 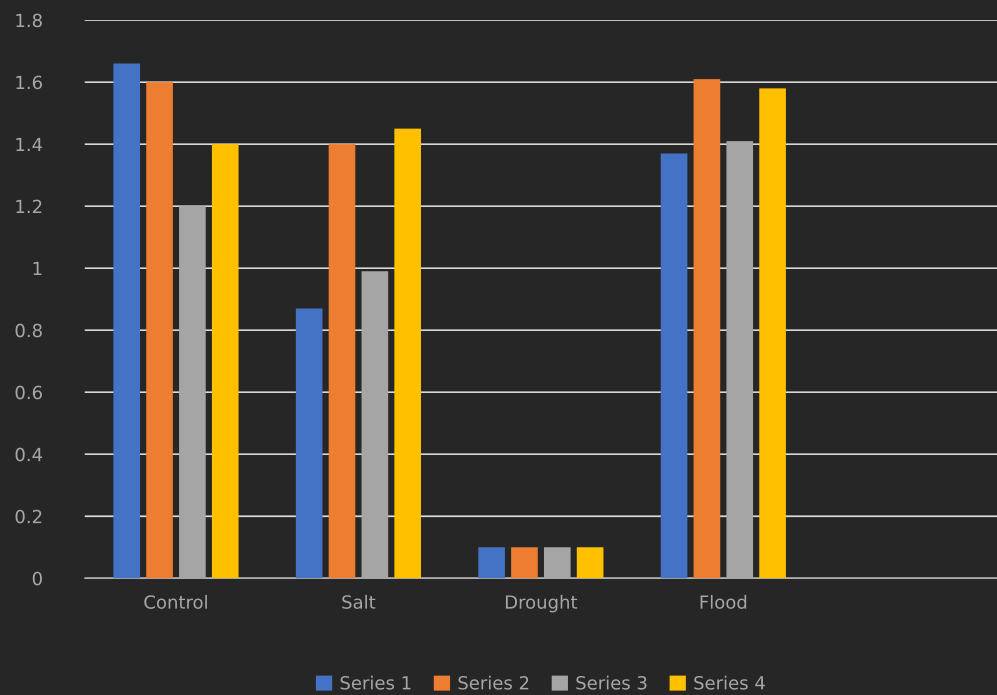 What do you see at coordinates (542, 603) in the screenshot?
I see `x-tick-label: Drought` at bounding box center [542, 603].